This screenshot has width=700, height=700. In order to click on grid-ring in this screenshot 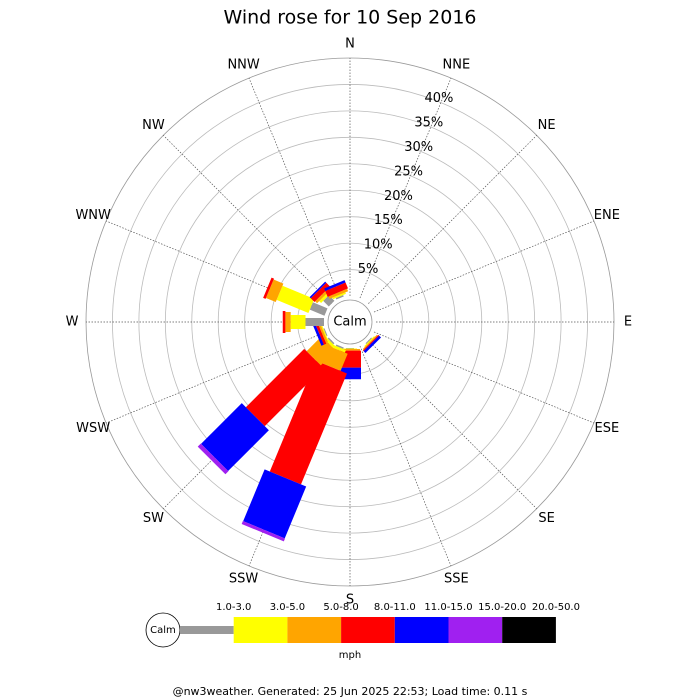, I will do `click(350, 322)`.